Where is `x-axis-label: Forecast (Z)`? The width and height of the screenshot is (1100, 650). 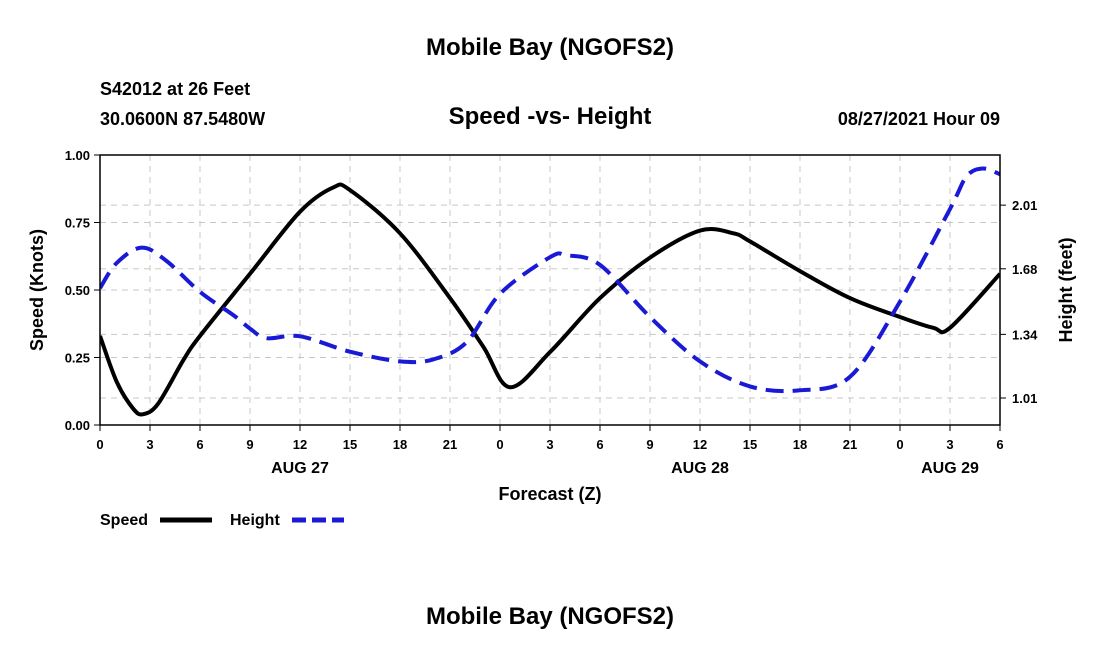
x-axis-label: Forecast (Z) is located at coordinates (549, 494).